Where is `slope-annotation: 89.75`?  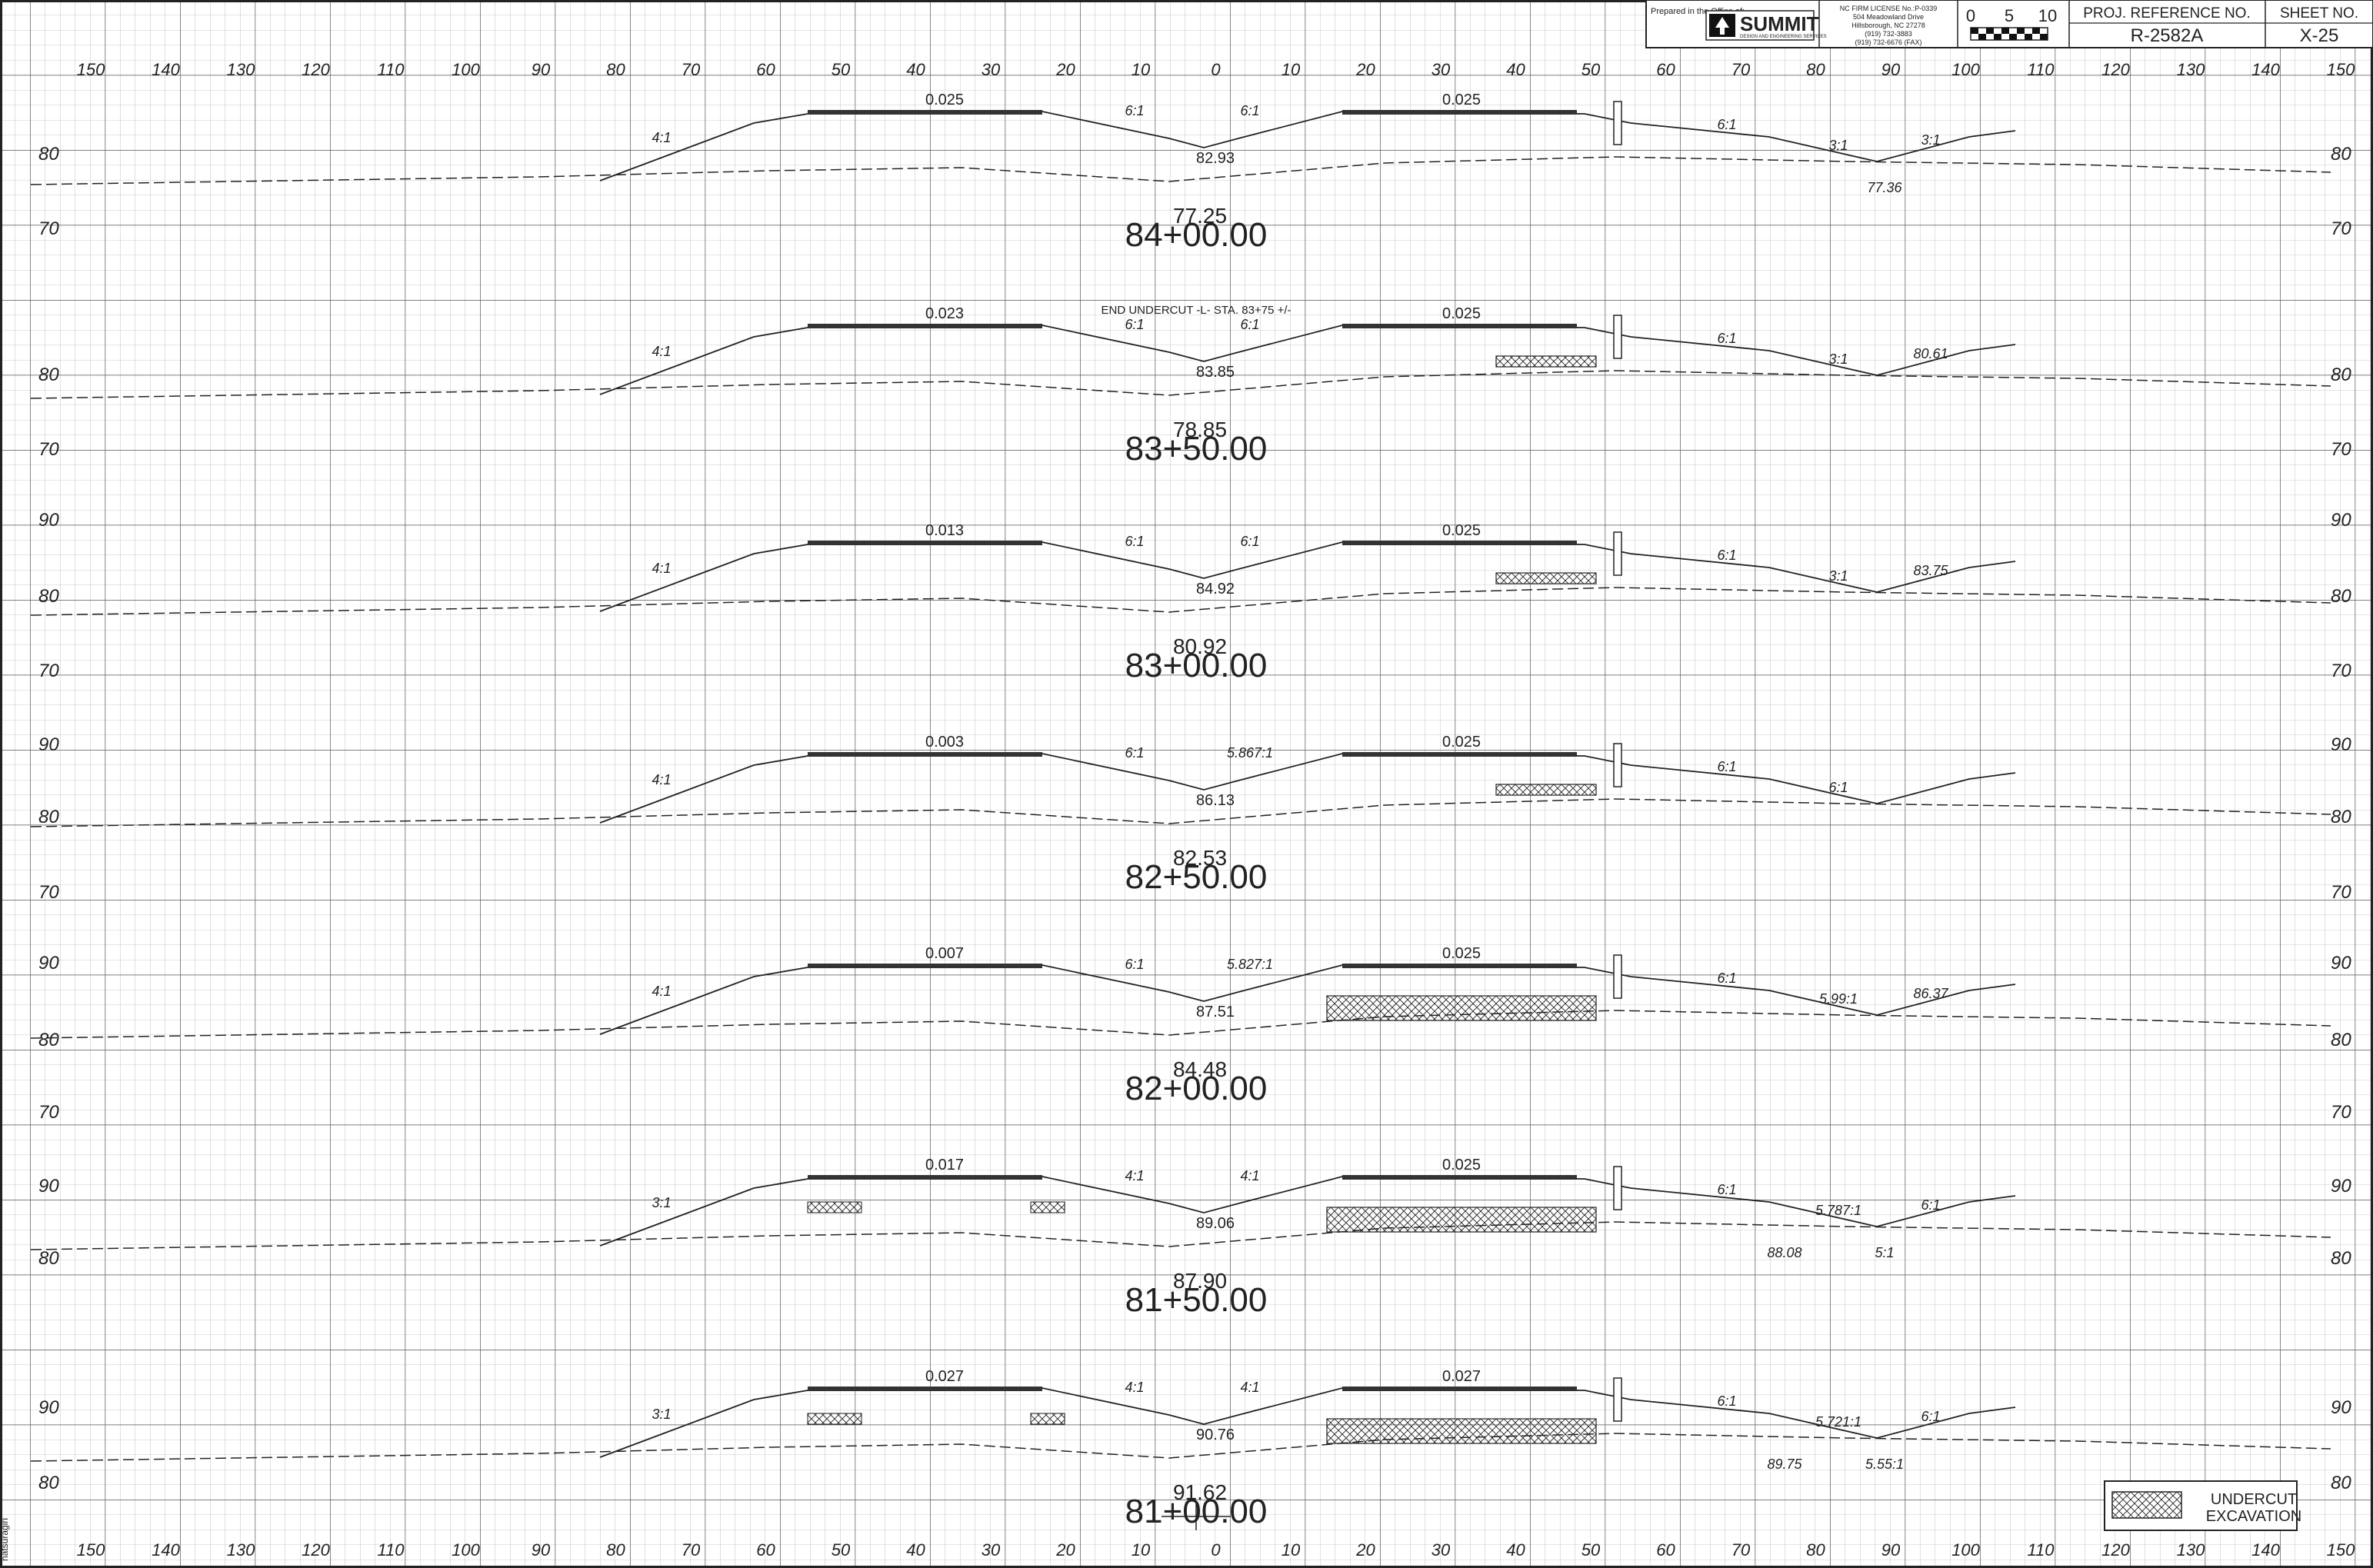 slope-annotation: 89.75 is located at coordinates (1784, 1464).